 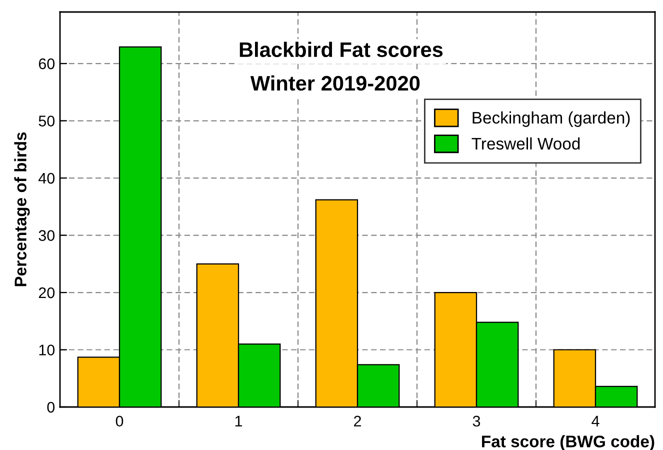 What do you see at coordinates (46, 178) in the screenshot?
I see `y-tick-label: 40` at bounding box center [46, 178].